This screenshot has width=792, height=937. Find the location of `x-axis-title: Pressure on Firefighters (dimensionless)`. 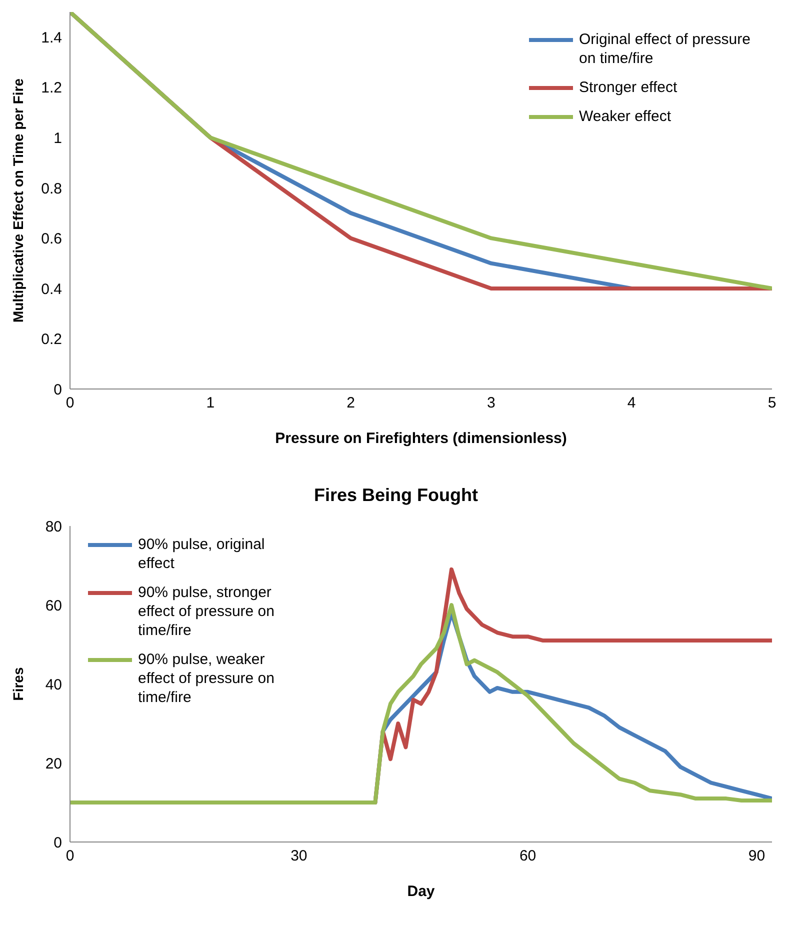

x-axis-title: Pressure on Firefighters (dimensionless) is located at coordinates (421, 438).